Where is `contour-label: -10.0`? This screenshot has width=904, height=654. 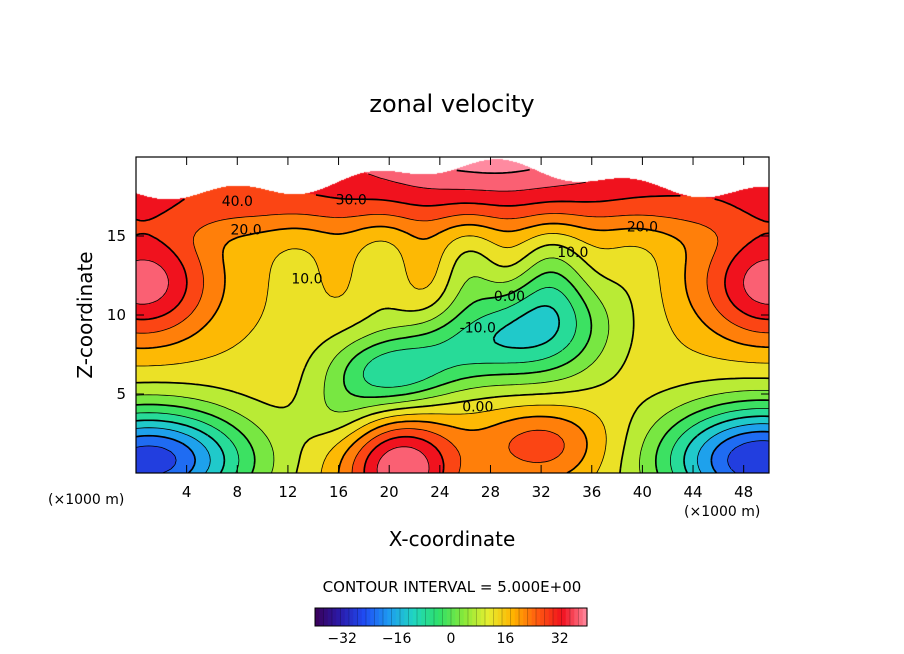 contour-label: -10.0 is located at coordinates (478, 329).